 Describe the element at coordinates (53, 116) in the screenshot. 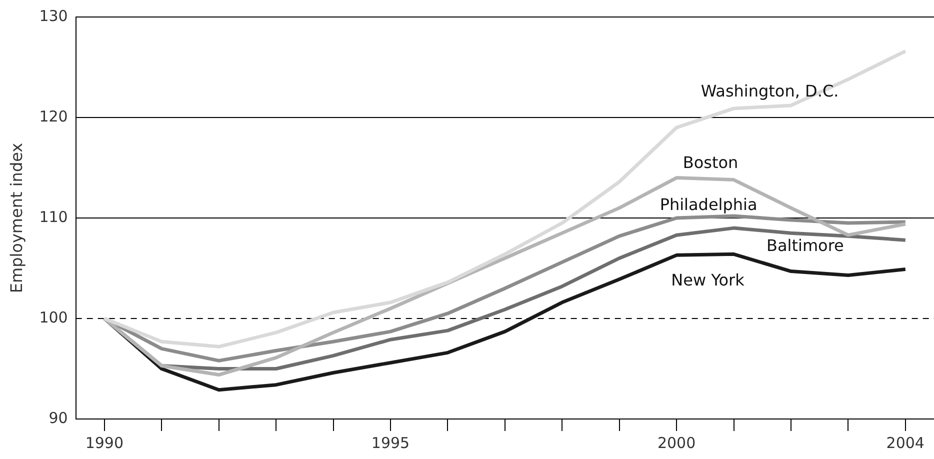

I see `y-tick-label: 120` at that location.